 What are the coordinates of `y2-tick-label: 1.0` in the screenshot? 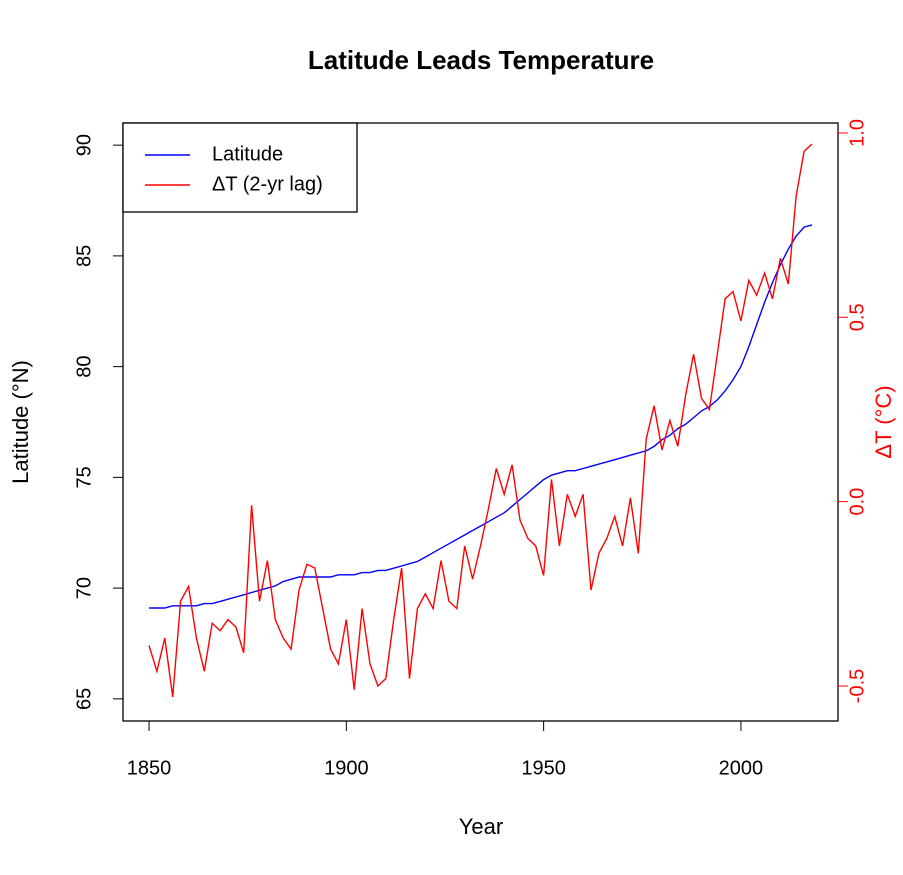 It's located at (857, 133).